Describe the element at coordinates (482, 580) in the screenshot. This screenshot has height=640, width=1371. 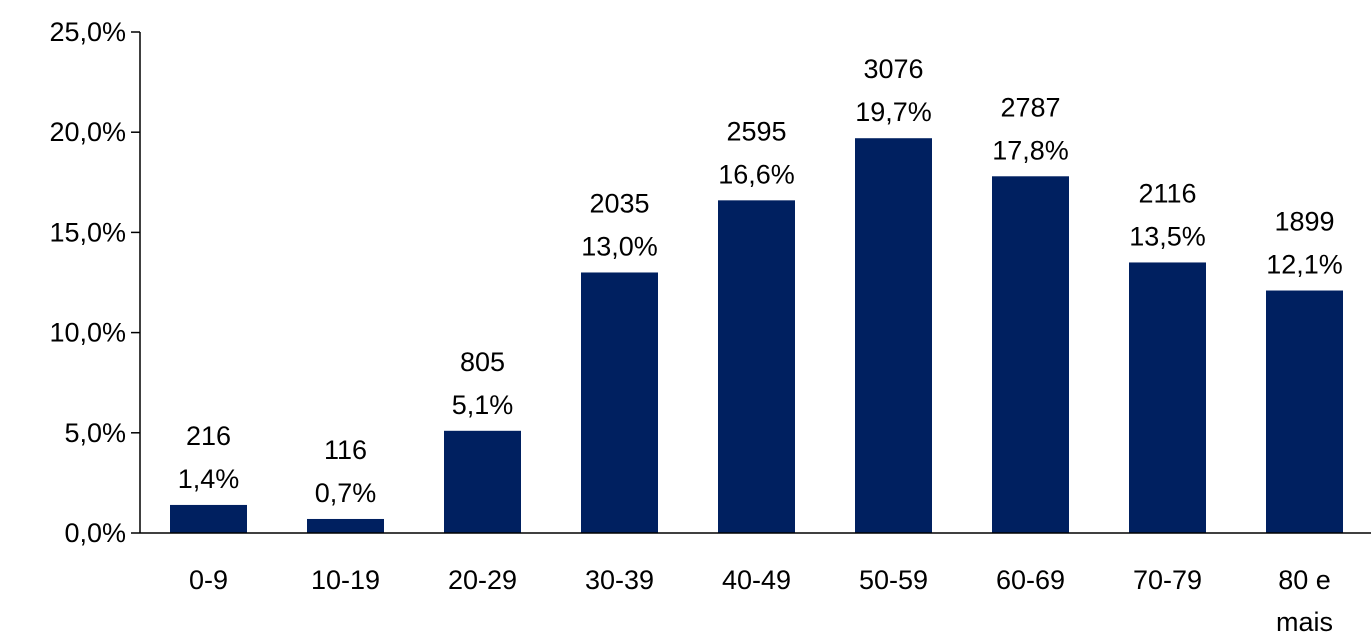
I see `x-category-label: 20-29` at that location.